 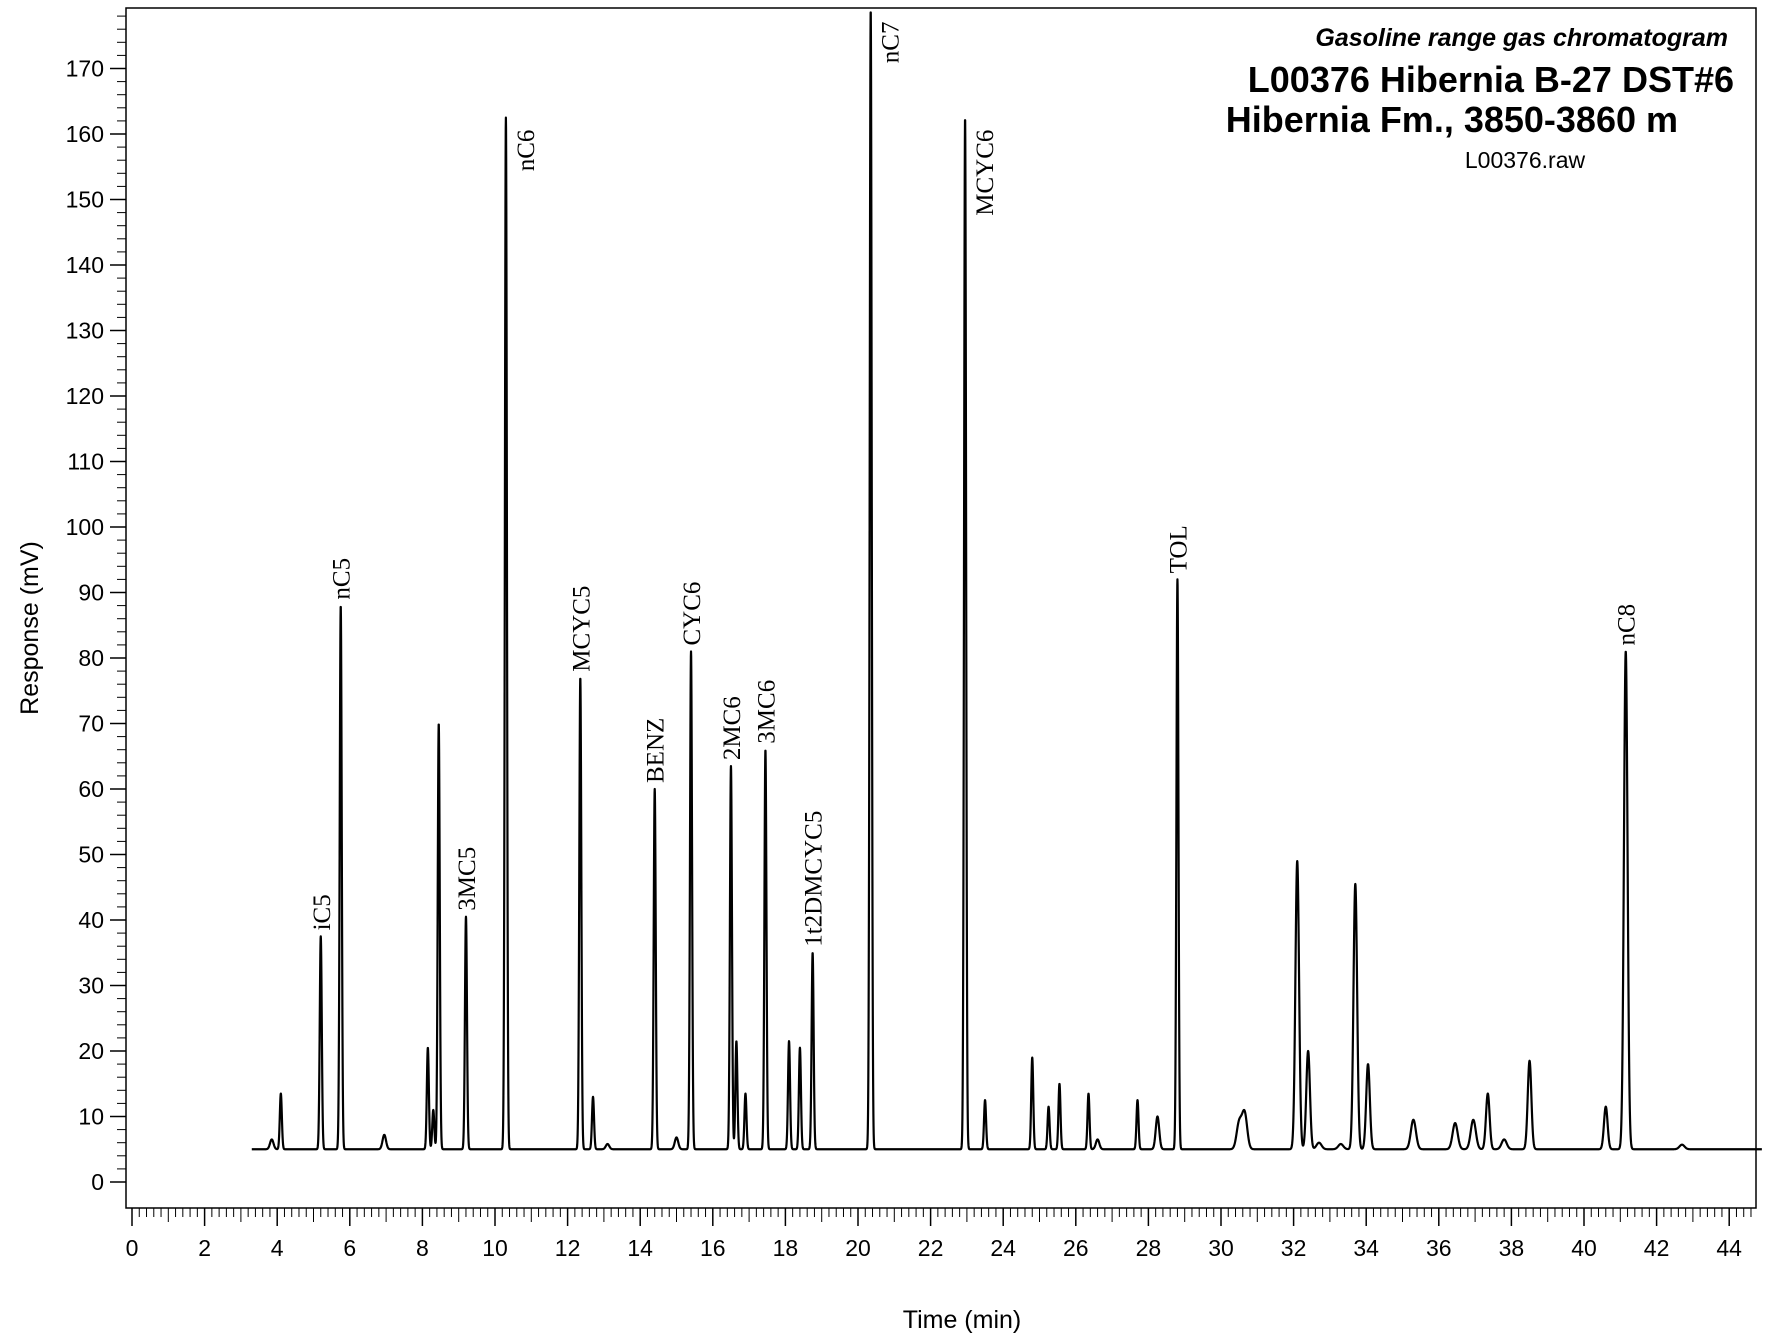 What do you see at coordinates (132, 1248) in the screenshot?
I see `x-tick-label: 0` at bounding box center [132, 1248].